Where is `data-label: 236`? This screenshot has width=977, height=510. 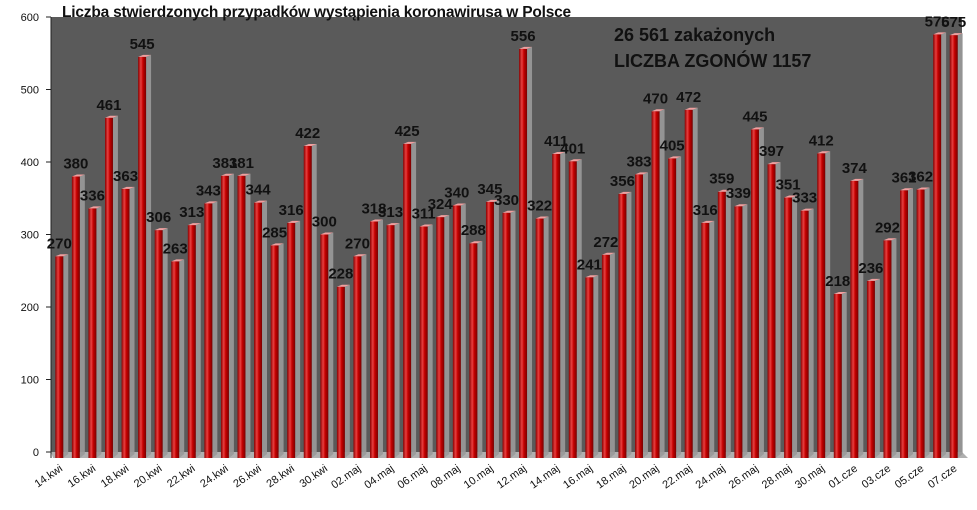 data-label: 236 is located at coordinates (870, 268).